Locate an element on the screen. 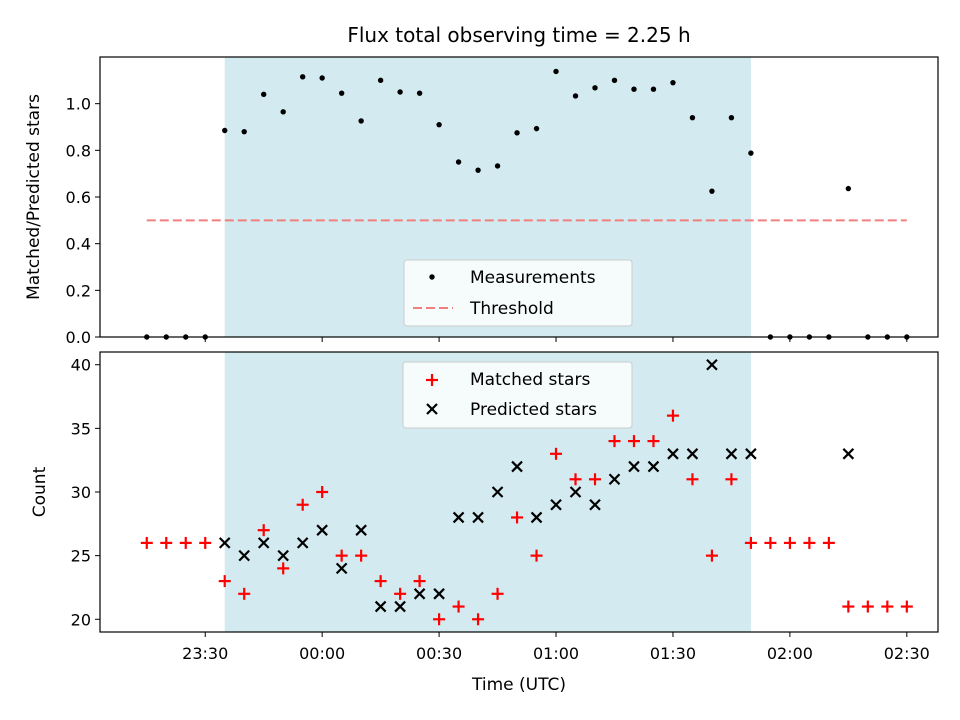 The height and width of the screenshot is (720, 960). x-tick-label: 23:30 is located at coordinates (205, 653).